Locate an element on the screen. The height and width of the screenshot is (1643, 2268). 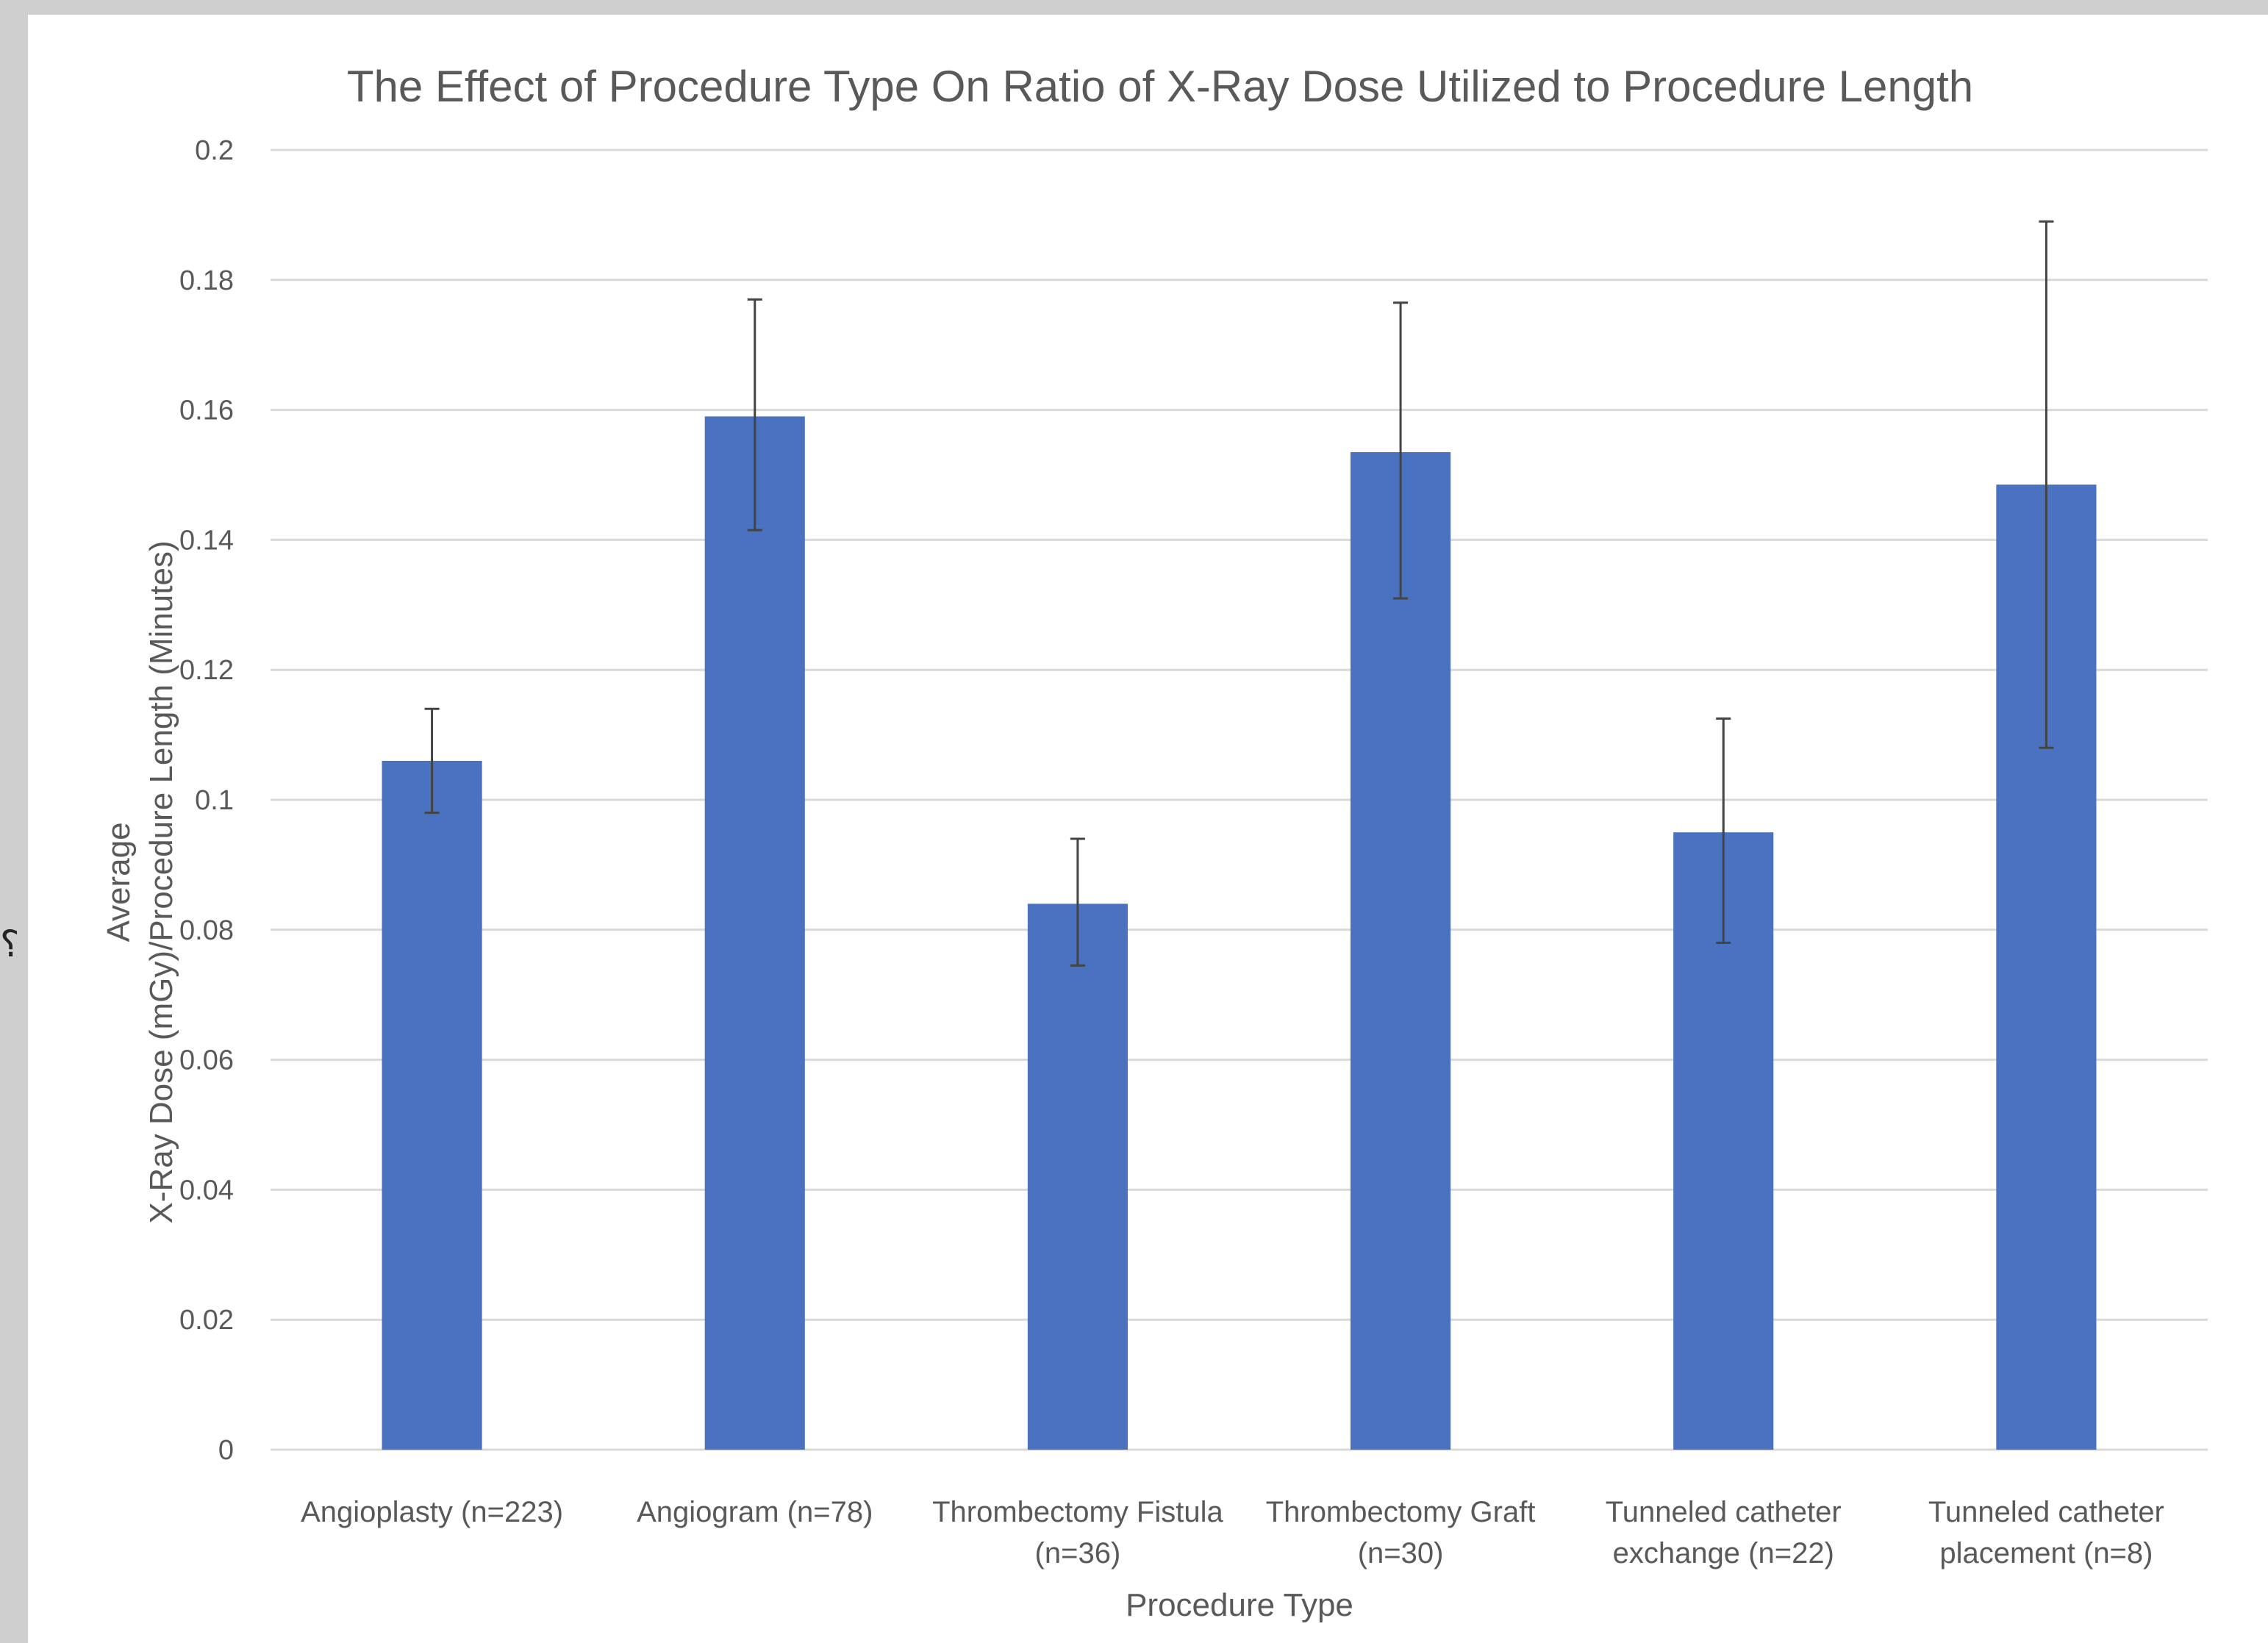
x-axis-title: Procedure Type is located at coordinates (1239, 1605).